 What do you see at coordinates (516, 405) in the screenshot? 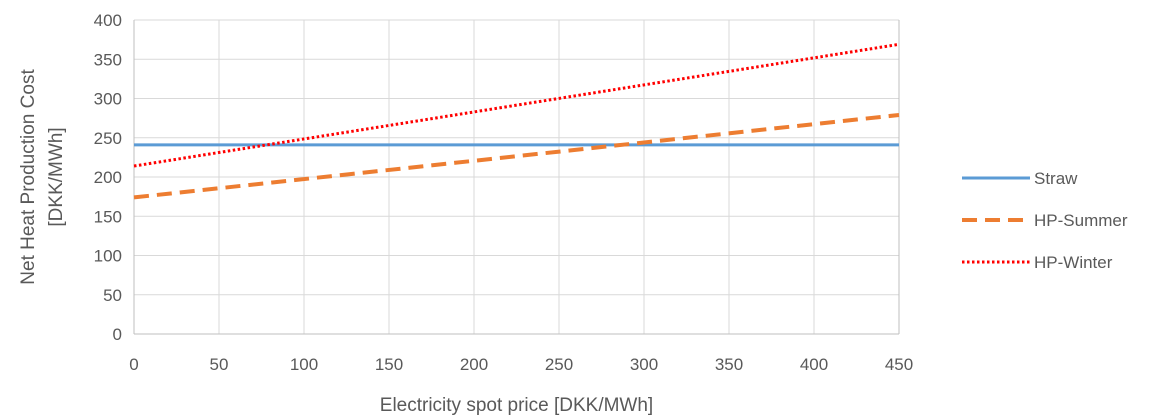
I see `x-axis-title: Electricity spot price [DKK/MWh]` at bounding box center [516, 405].